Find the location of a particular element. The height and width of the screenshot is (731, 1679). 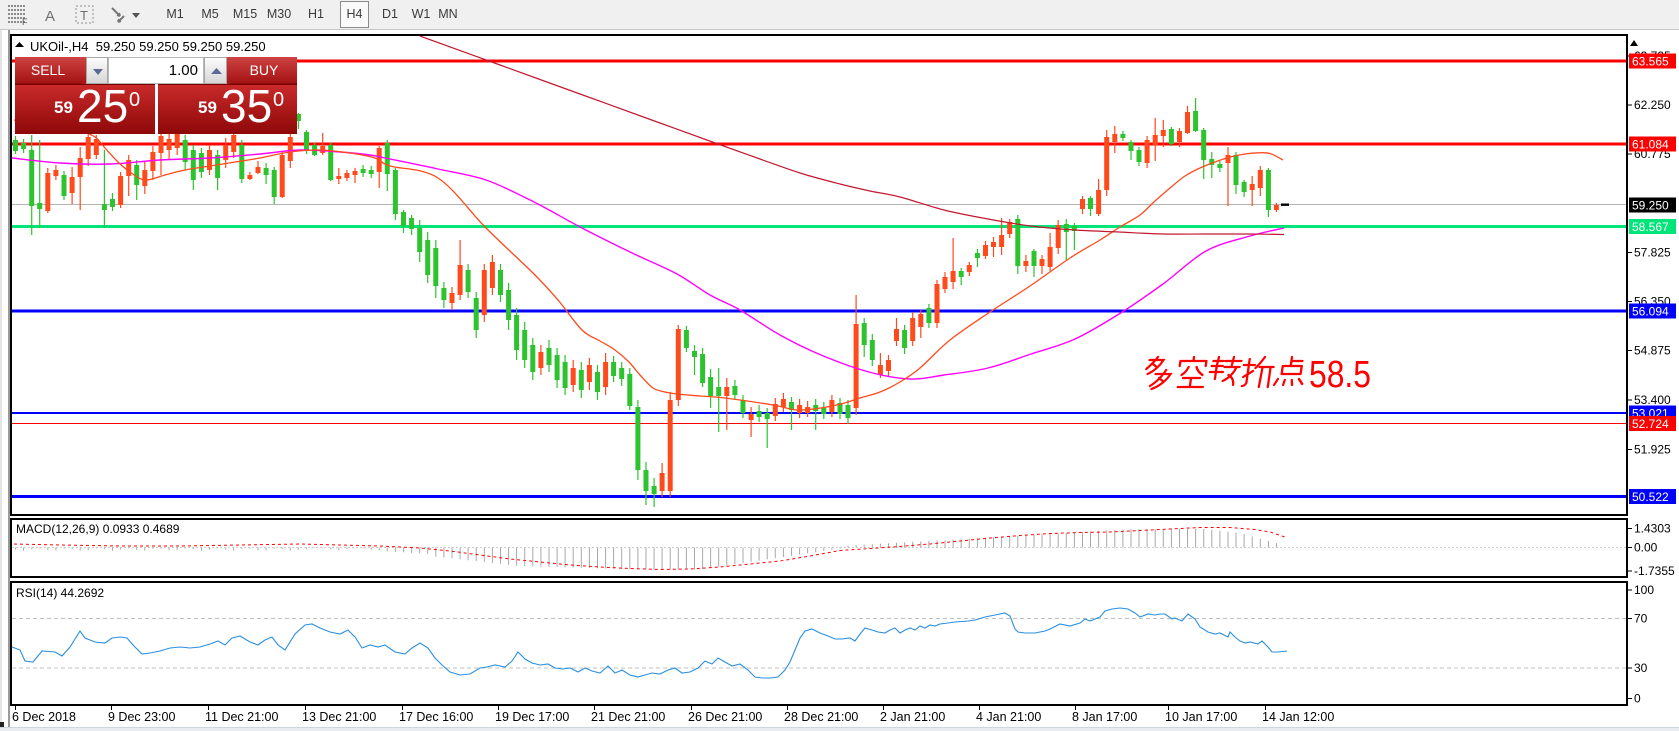

svg-text: 1.4303 is located at coordinates (1652, 529).